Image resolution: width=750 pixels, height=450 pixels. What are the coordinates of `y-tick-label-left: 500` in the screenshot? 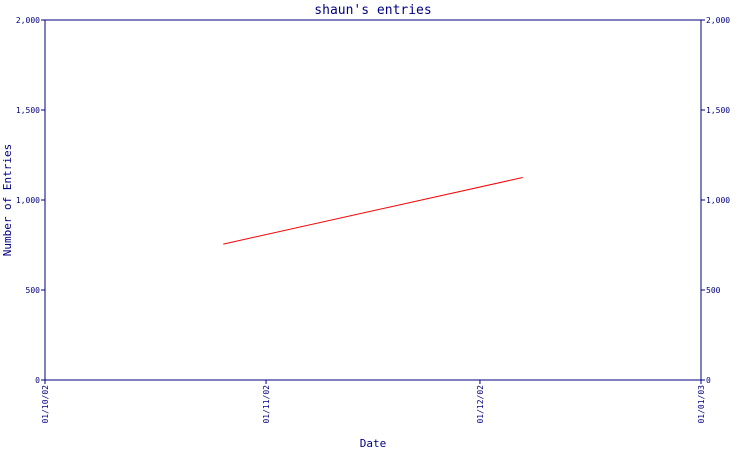 It's located at (33, 290).